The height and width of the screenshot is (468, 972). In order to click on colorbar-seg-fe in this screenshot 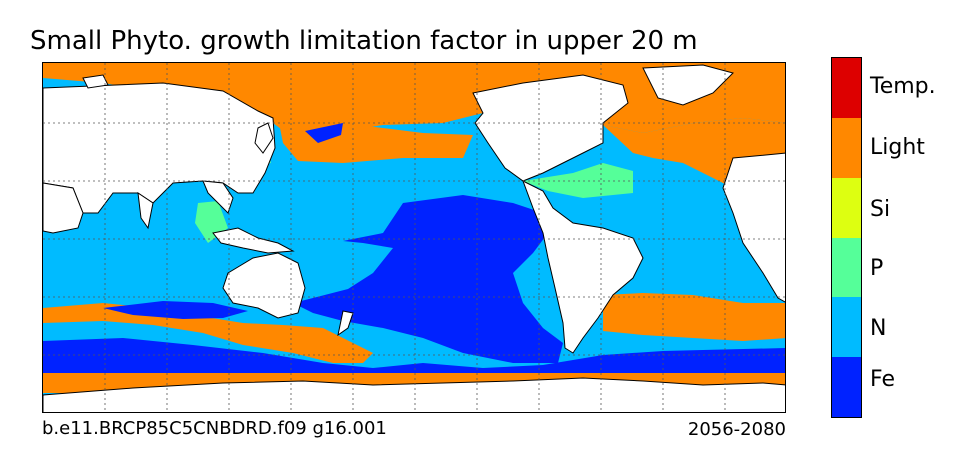, I will do `click(846, 387)`.